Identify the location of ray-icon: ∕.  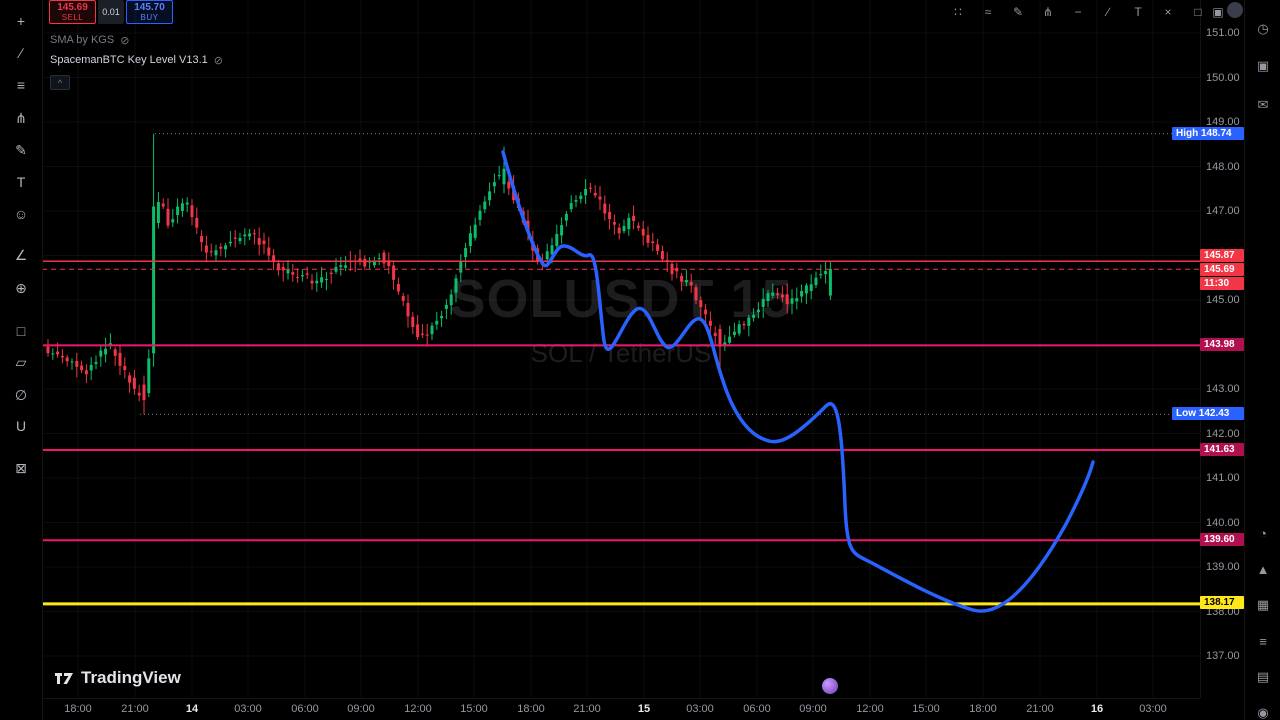
(1107, 12).